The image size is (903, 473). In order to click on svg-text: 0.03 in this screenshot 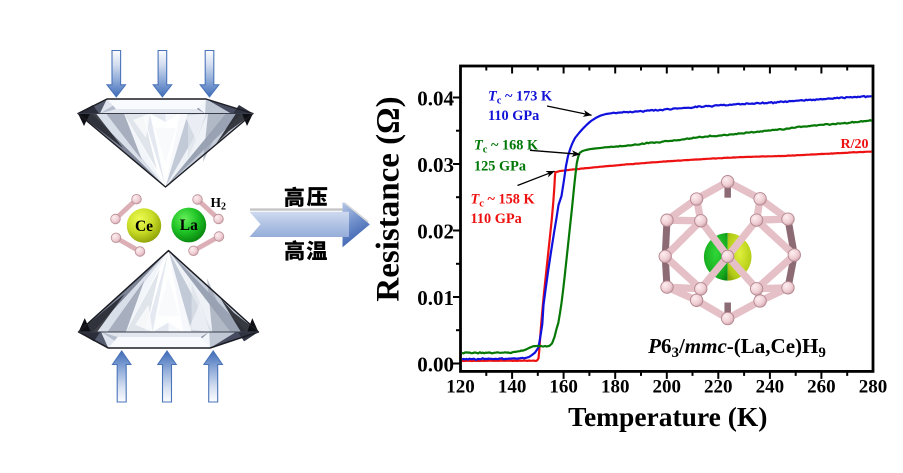, I will do `click(435, 165)`.